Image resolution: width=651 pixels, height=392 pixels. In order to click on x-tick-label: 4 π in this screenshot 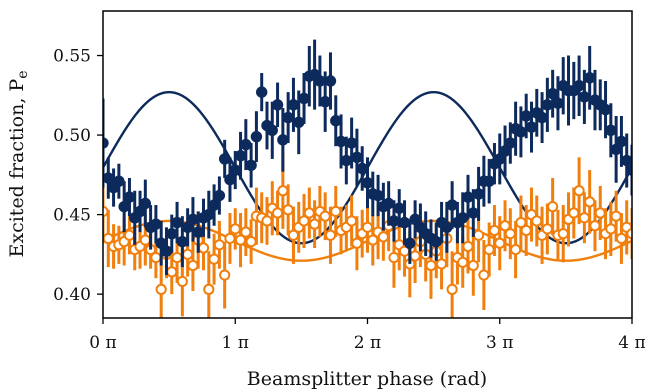, I will do `click(631, 343)`.